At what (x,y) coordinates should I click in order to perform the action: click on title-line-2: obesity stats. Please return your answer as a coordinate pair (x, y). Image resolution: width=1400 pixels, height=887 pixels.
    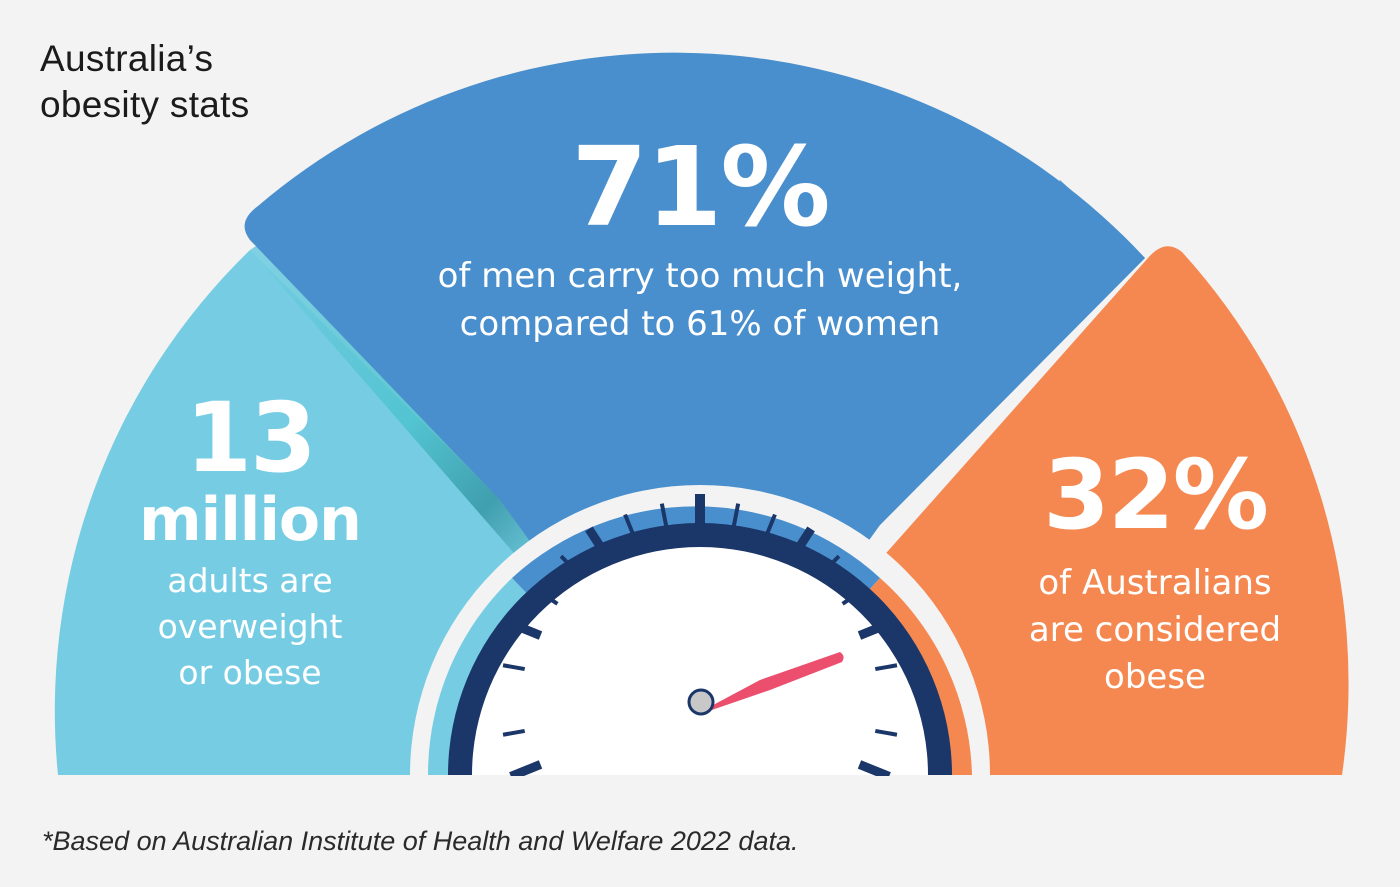
    Looking at the image, I should click on (145, 104).